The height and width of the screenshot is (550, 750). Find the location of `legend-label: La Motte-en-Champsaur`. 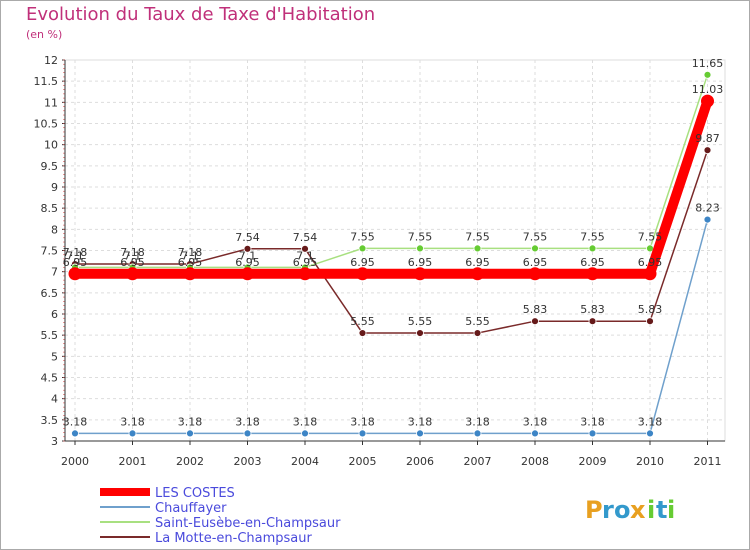

legend-label: La Motte-en-Champsaur is located at coordinates (233, 538).